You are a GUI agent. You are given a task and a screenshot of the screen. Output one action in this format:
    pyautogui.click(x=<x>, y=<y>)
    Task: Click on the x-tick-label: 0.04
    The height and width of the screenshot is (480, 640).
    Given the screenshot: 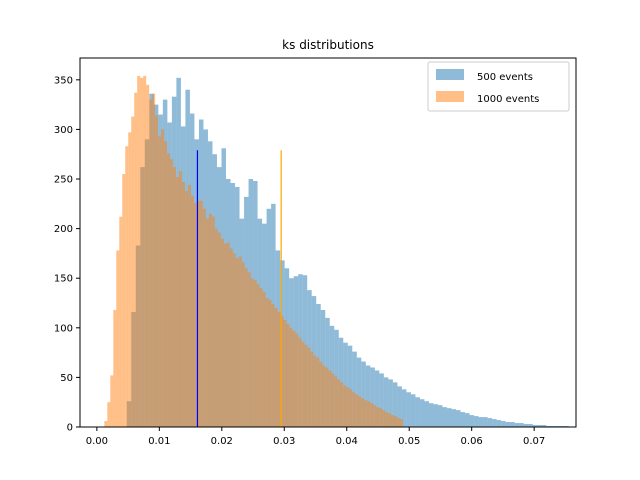 What is the action you would take?
    pyautogui.click(x=347, y=441)
    